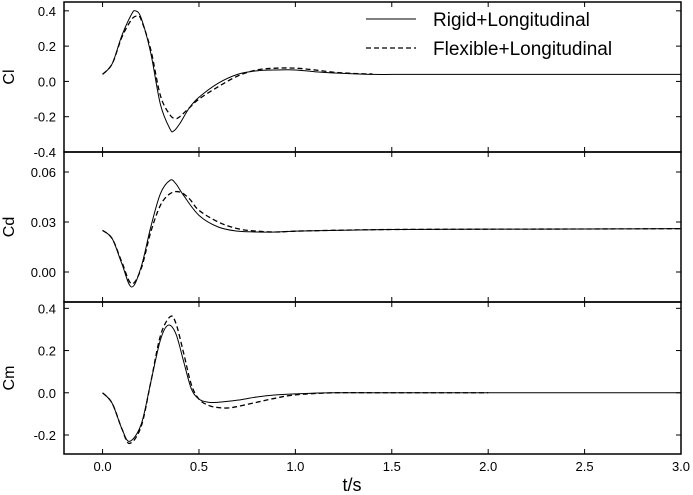 Image resolution: width=693 pixels, height=495 pixels. Describe the element at coordinates (522, 49) in the screenshot. I see `legend-label-flexible: Flexible+Longitudinal` at that location.